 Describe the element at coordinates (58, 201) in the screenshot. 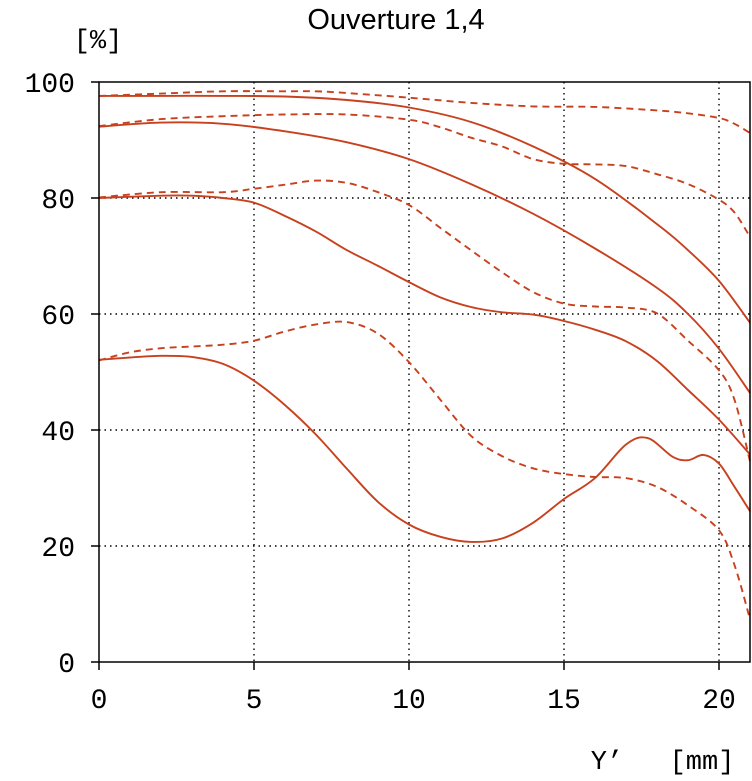

I see `y-tick-label: 80` at that location.